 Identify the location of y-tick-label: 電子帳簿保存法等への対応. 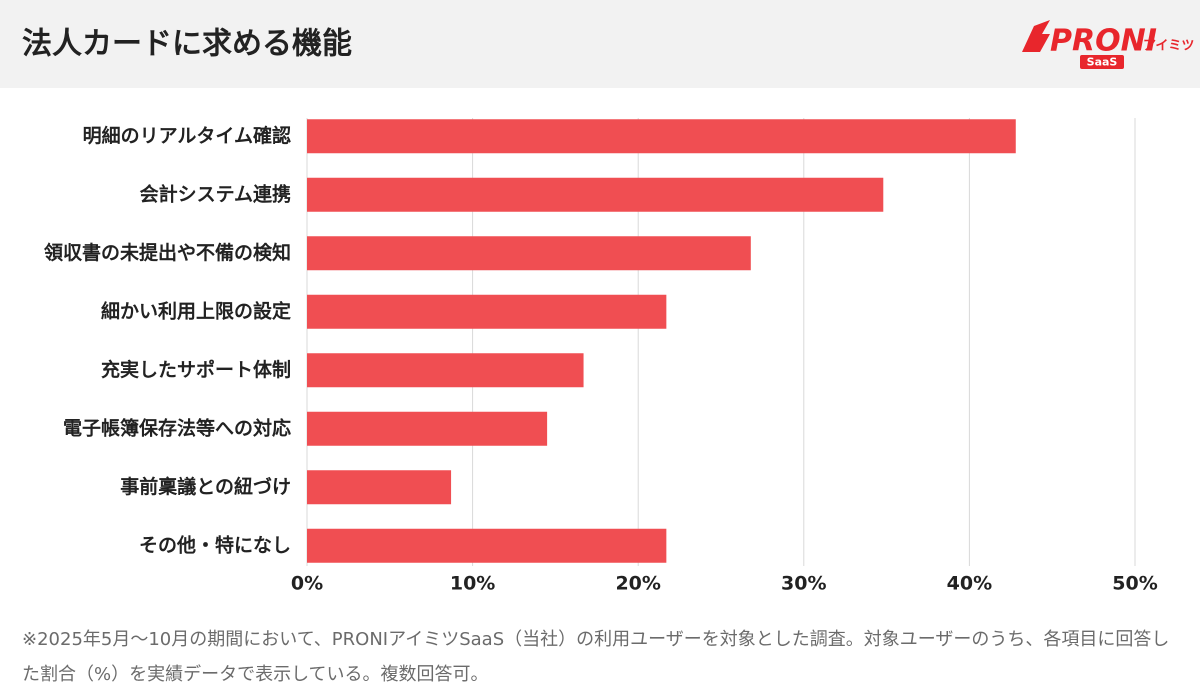
(177, 427).